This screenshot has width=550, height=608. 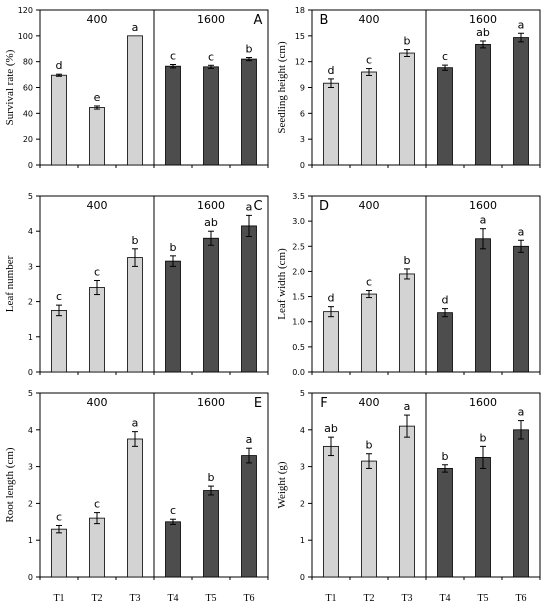 What do you see at coordinates (10, 484) in the screenshot?
I see `y-axis-label: Root length (cm)` at bounding box center [10, 484].